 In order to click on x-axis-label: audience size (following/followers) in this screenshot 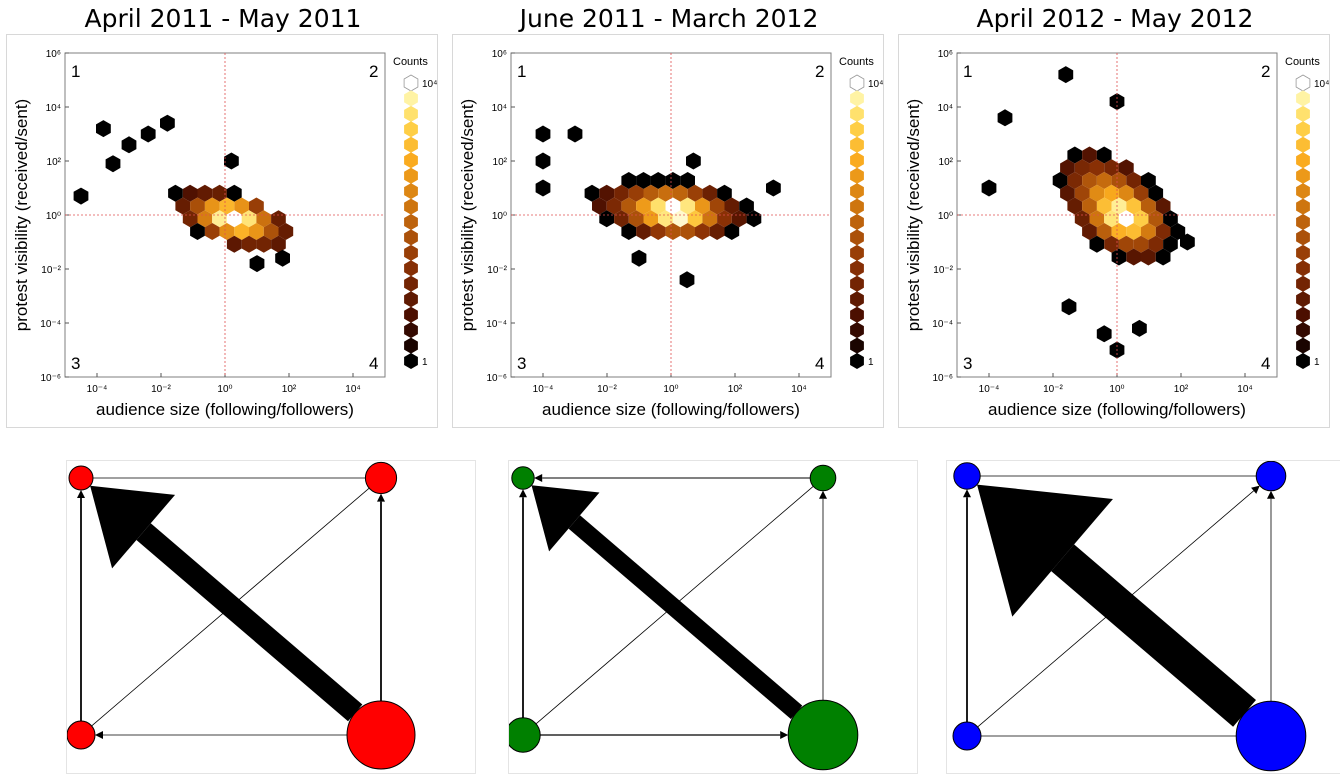, I will do `click(225, 409)`.